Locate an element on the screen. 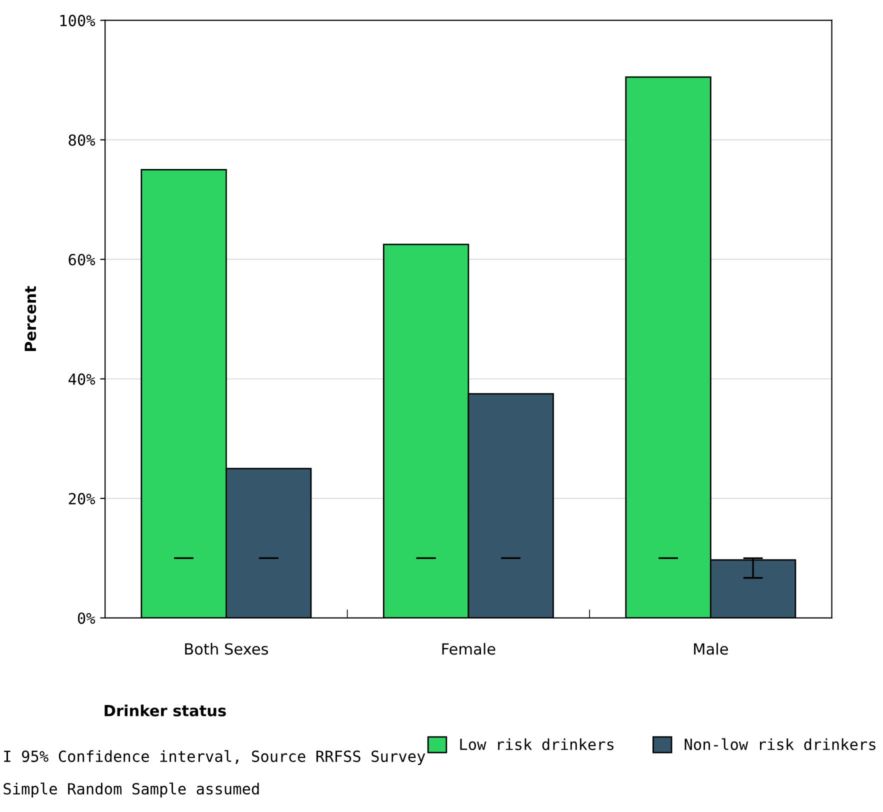 The height and width of the screenshot is (812, 883). text: I 95% Confidence interval, Source RRFSS Survey is located at coordinates (215, 758).